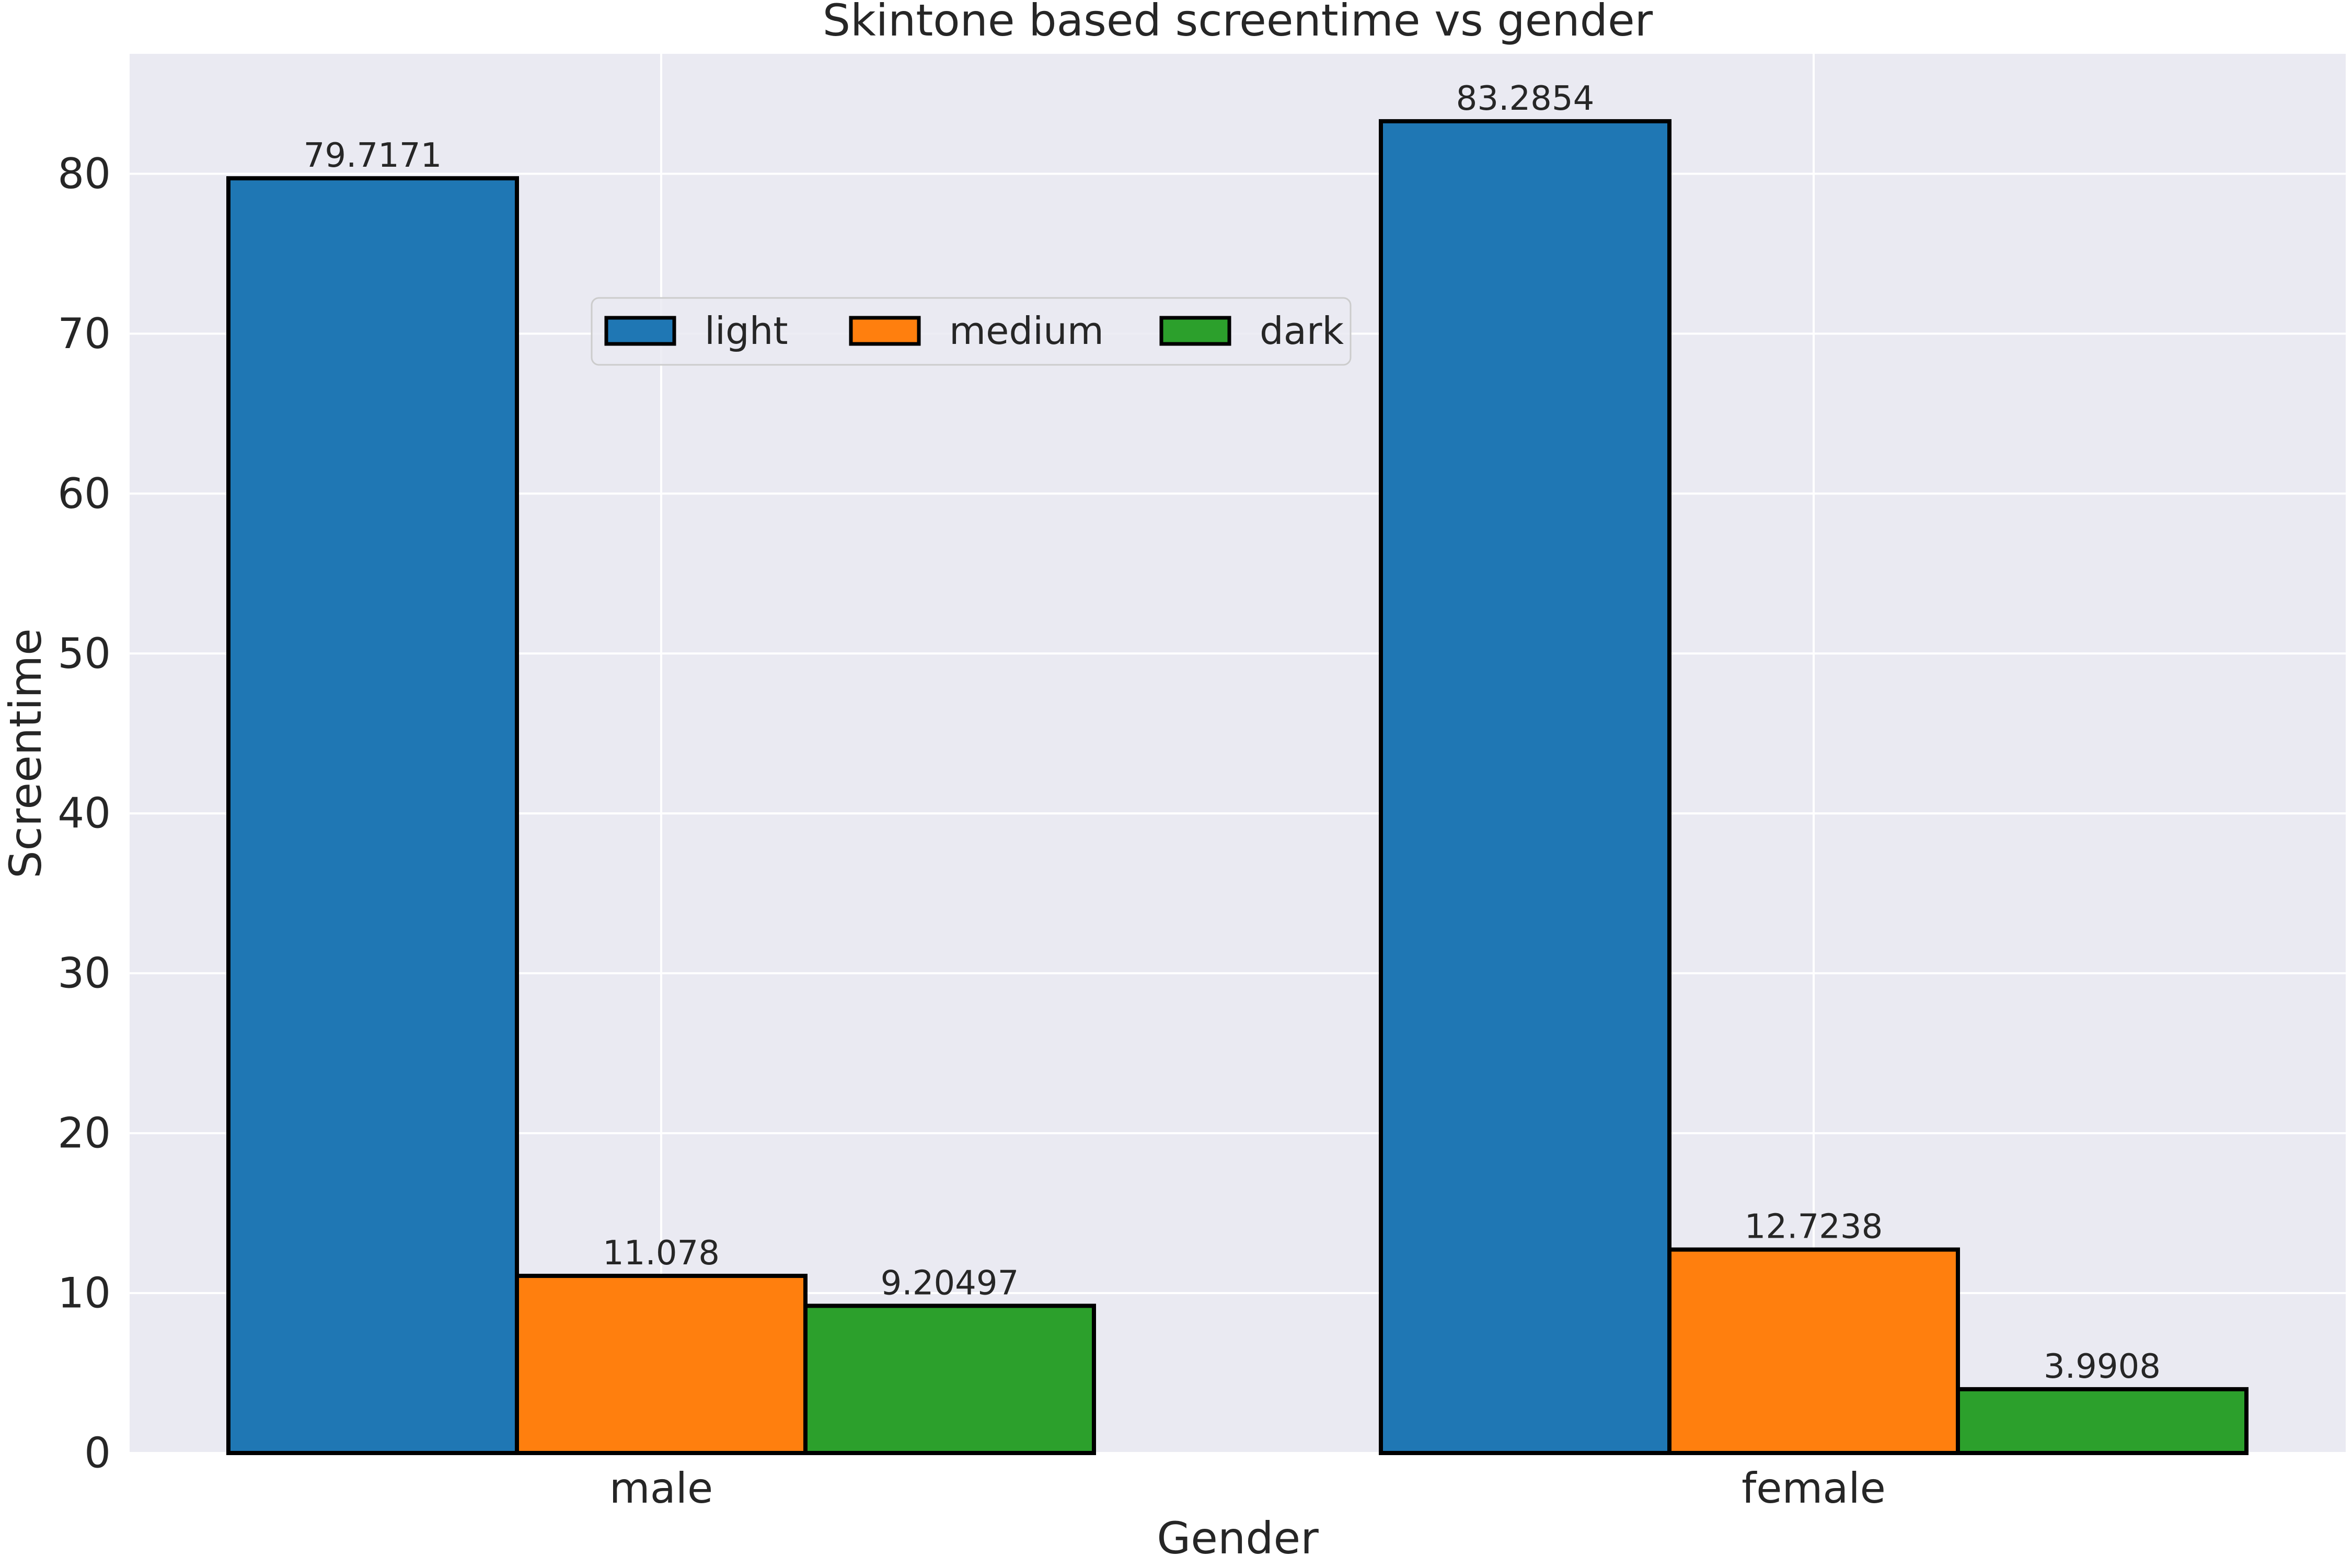 This screenshot has width=2352, height=1568. Describe the element at coordinates (1195, 331) in the screenshot. I see `legend-swatch-dark` at that location.